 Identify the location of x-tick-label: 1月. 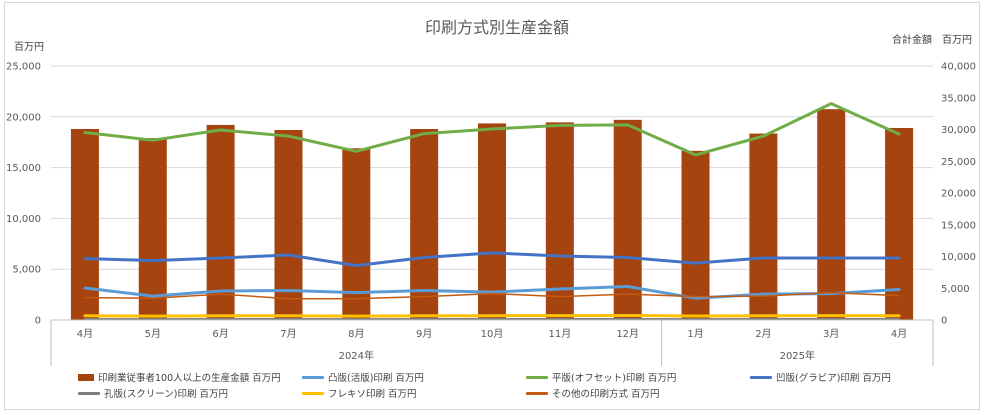
(695, 334).